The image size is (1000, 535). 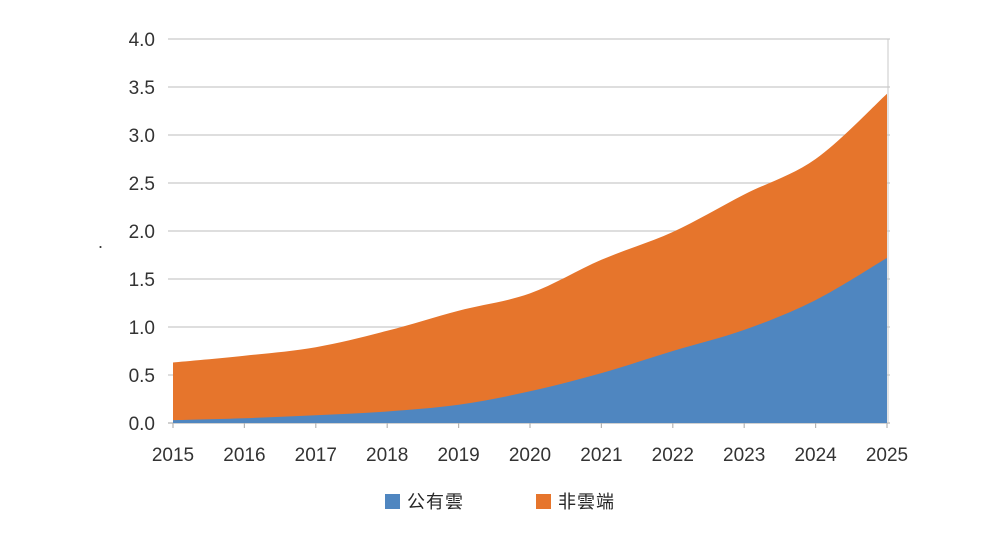 I want to click on x-tick-label: 2025, so click(x=887, y=455).